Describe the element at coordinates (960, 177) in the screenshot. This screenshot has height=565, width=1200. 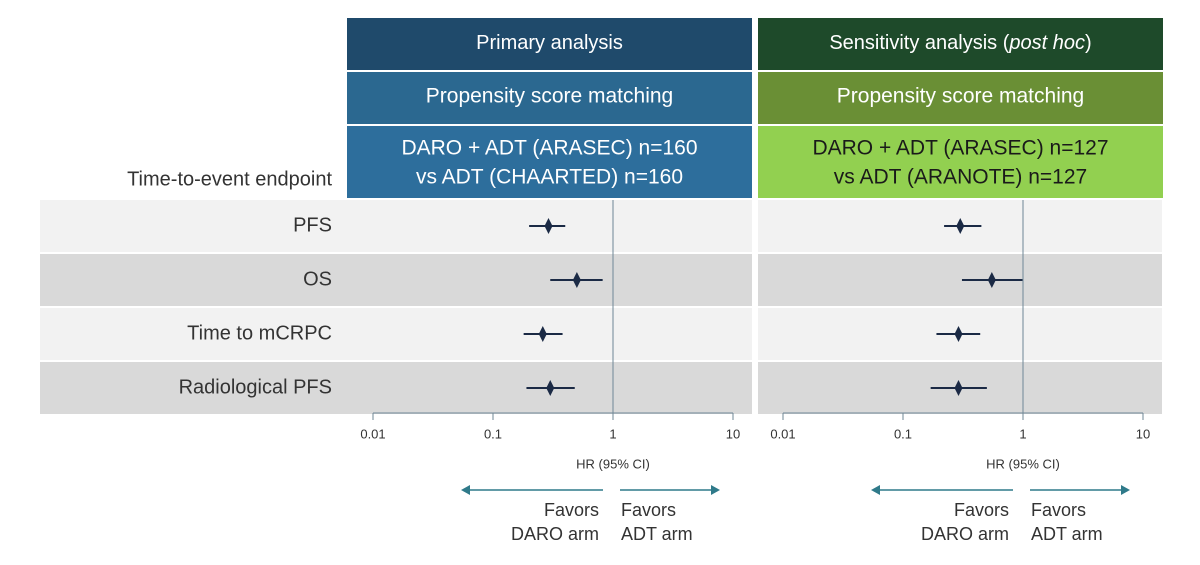
I see `comparison-line: vs ADT (ARANOTE) n=127` at that location.